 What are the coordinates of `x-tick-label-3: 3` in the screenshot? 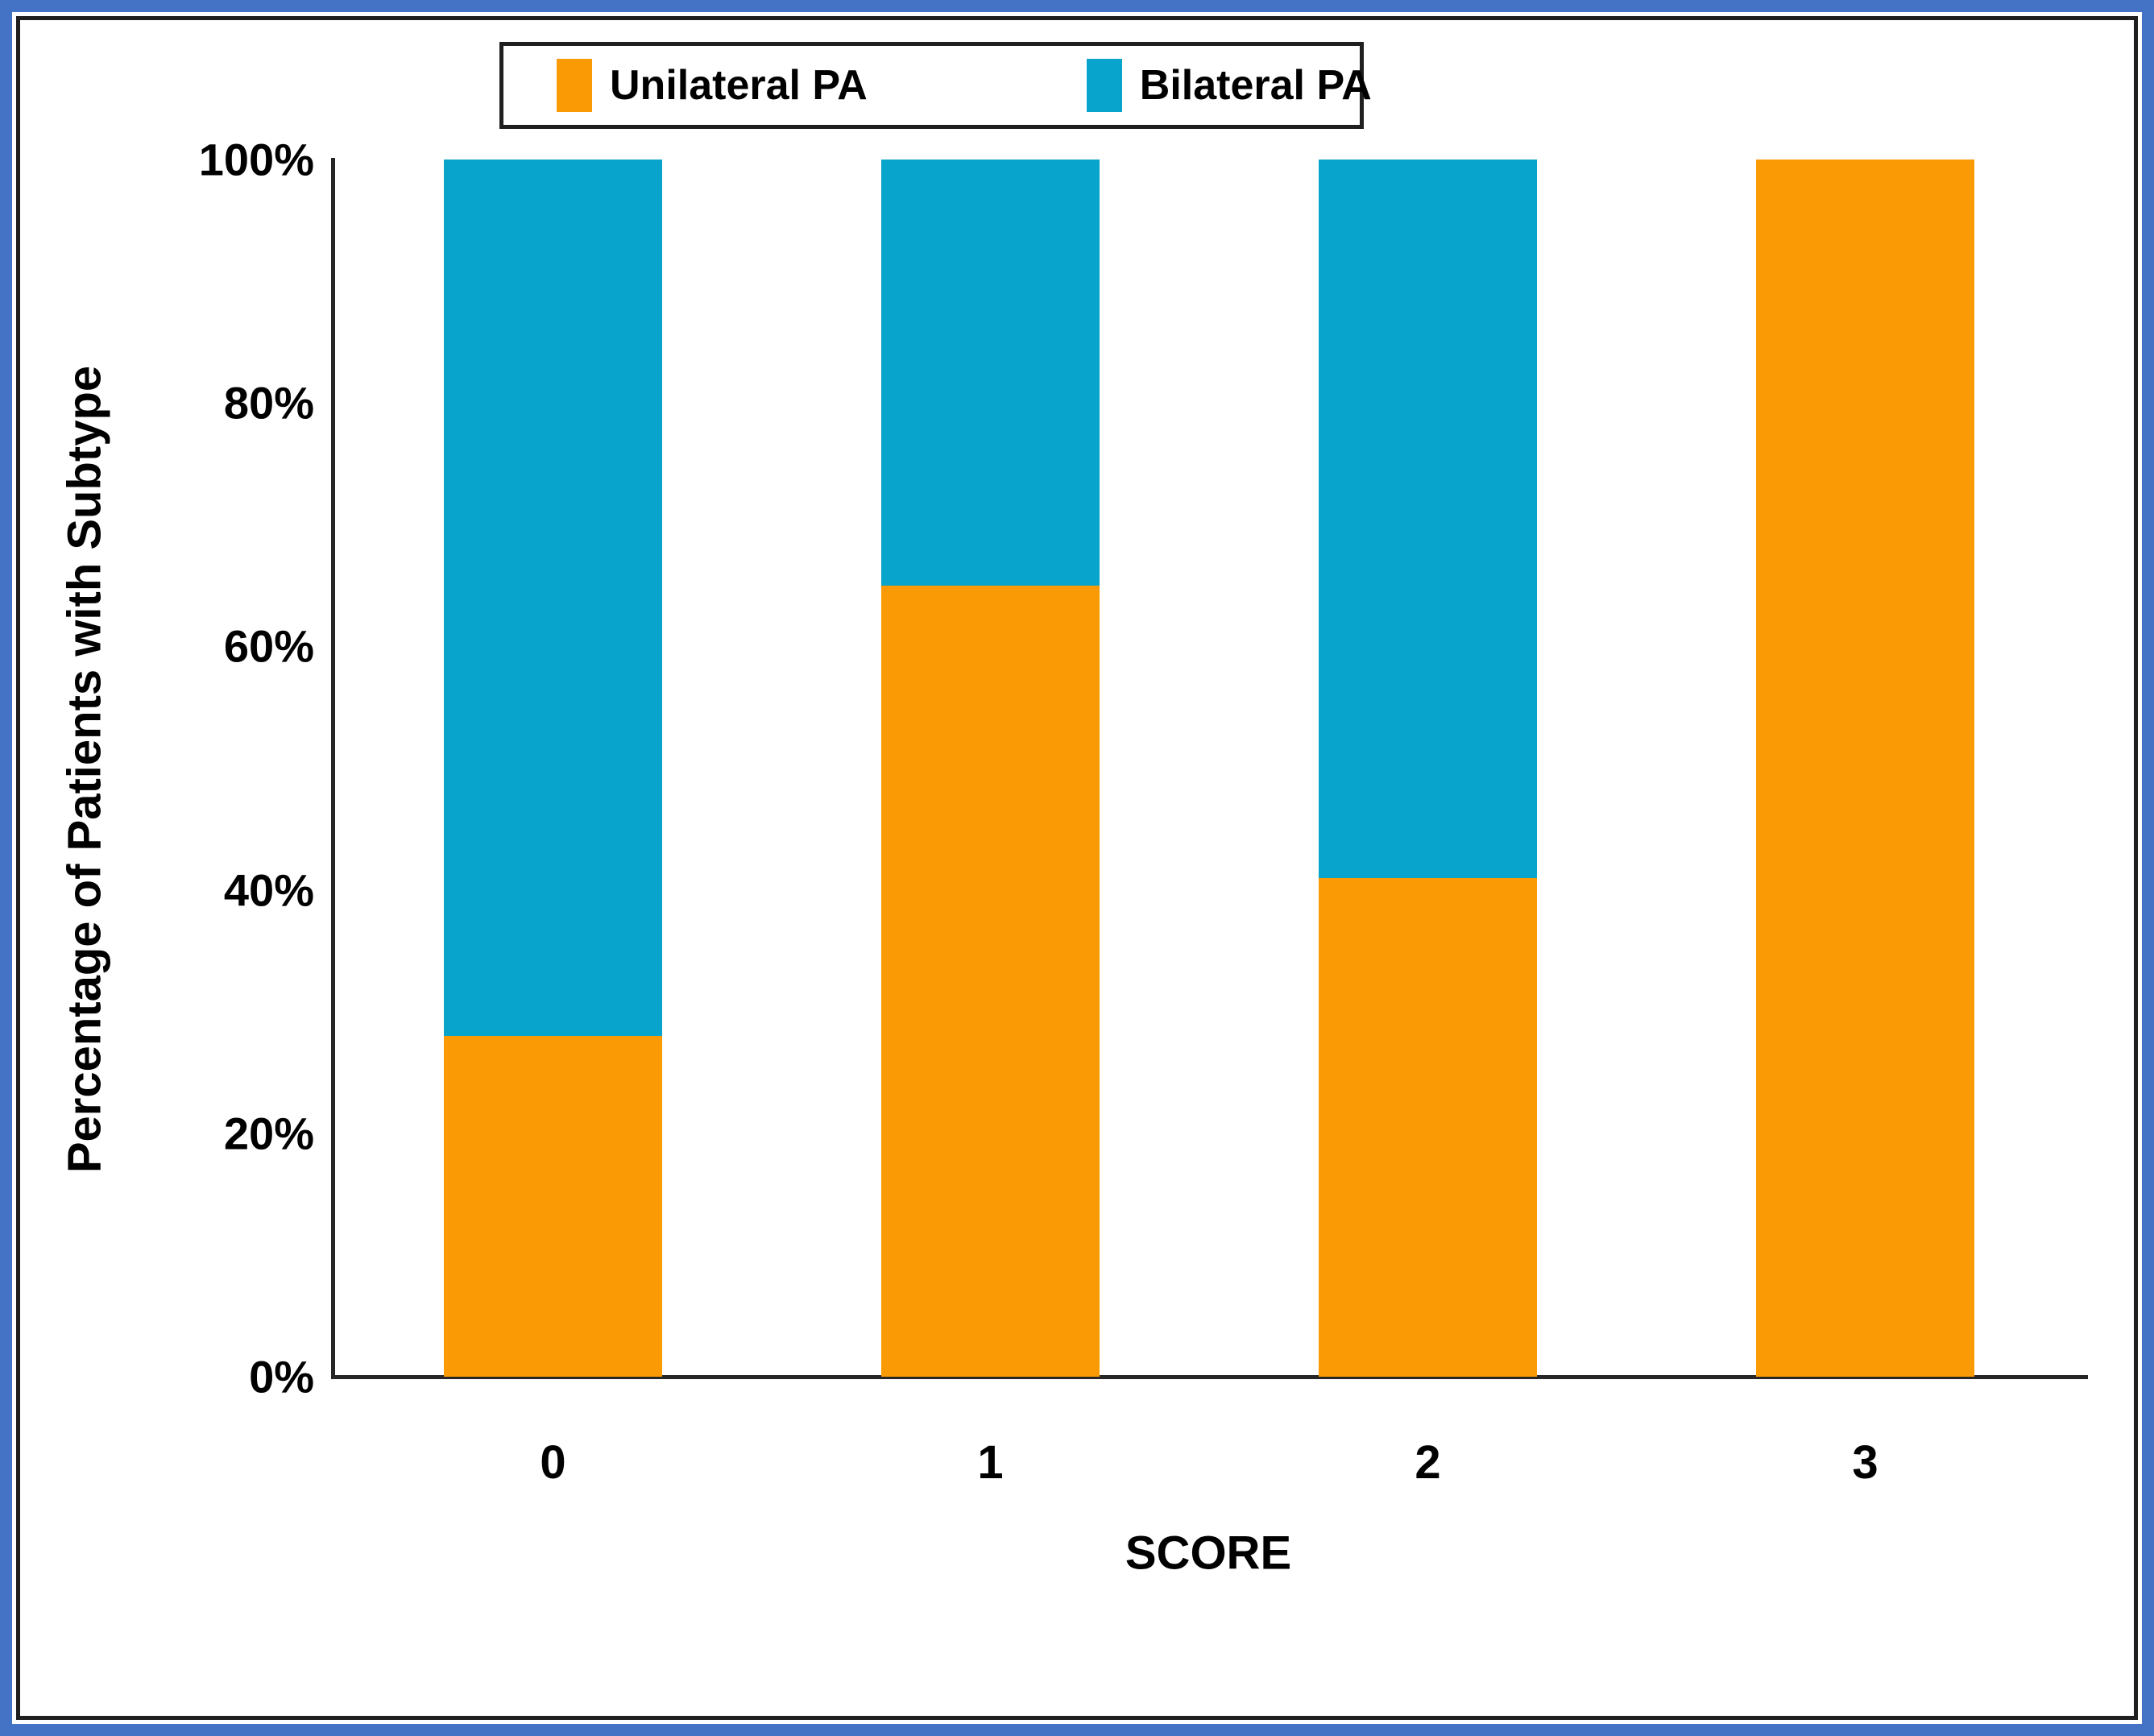 It's located at (1865, 1463).